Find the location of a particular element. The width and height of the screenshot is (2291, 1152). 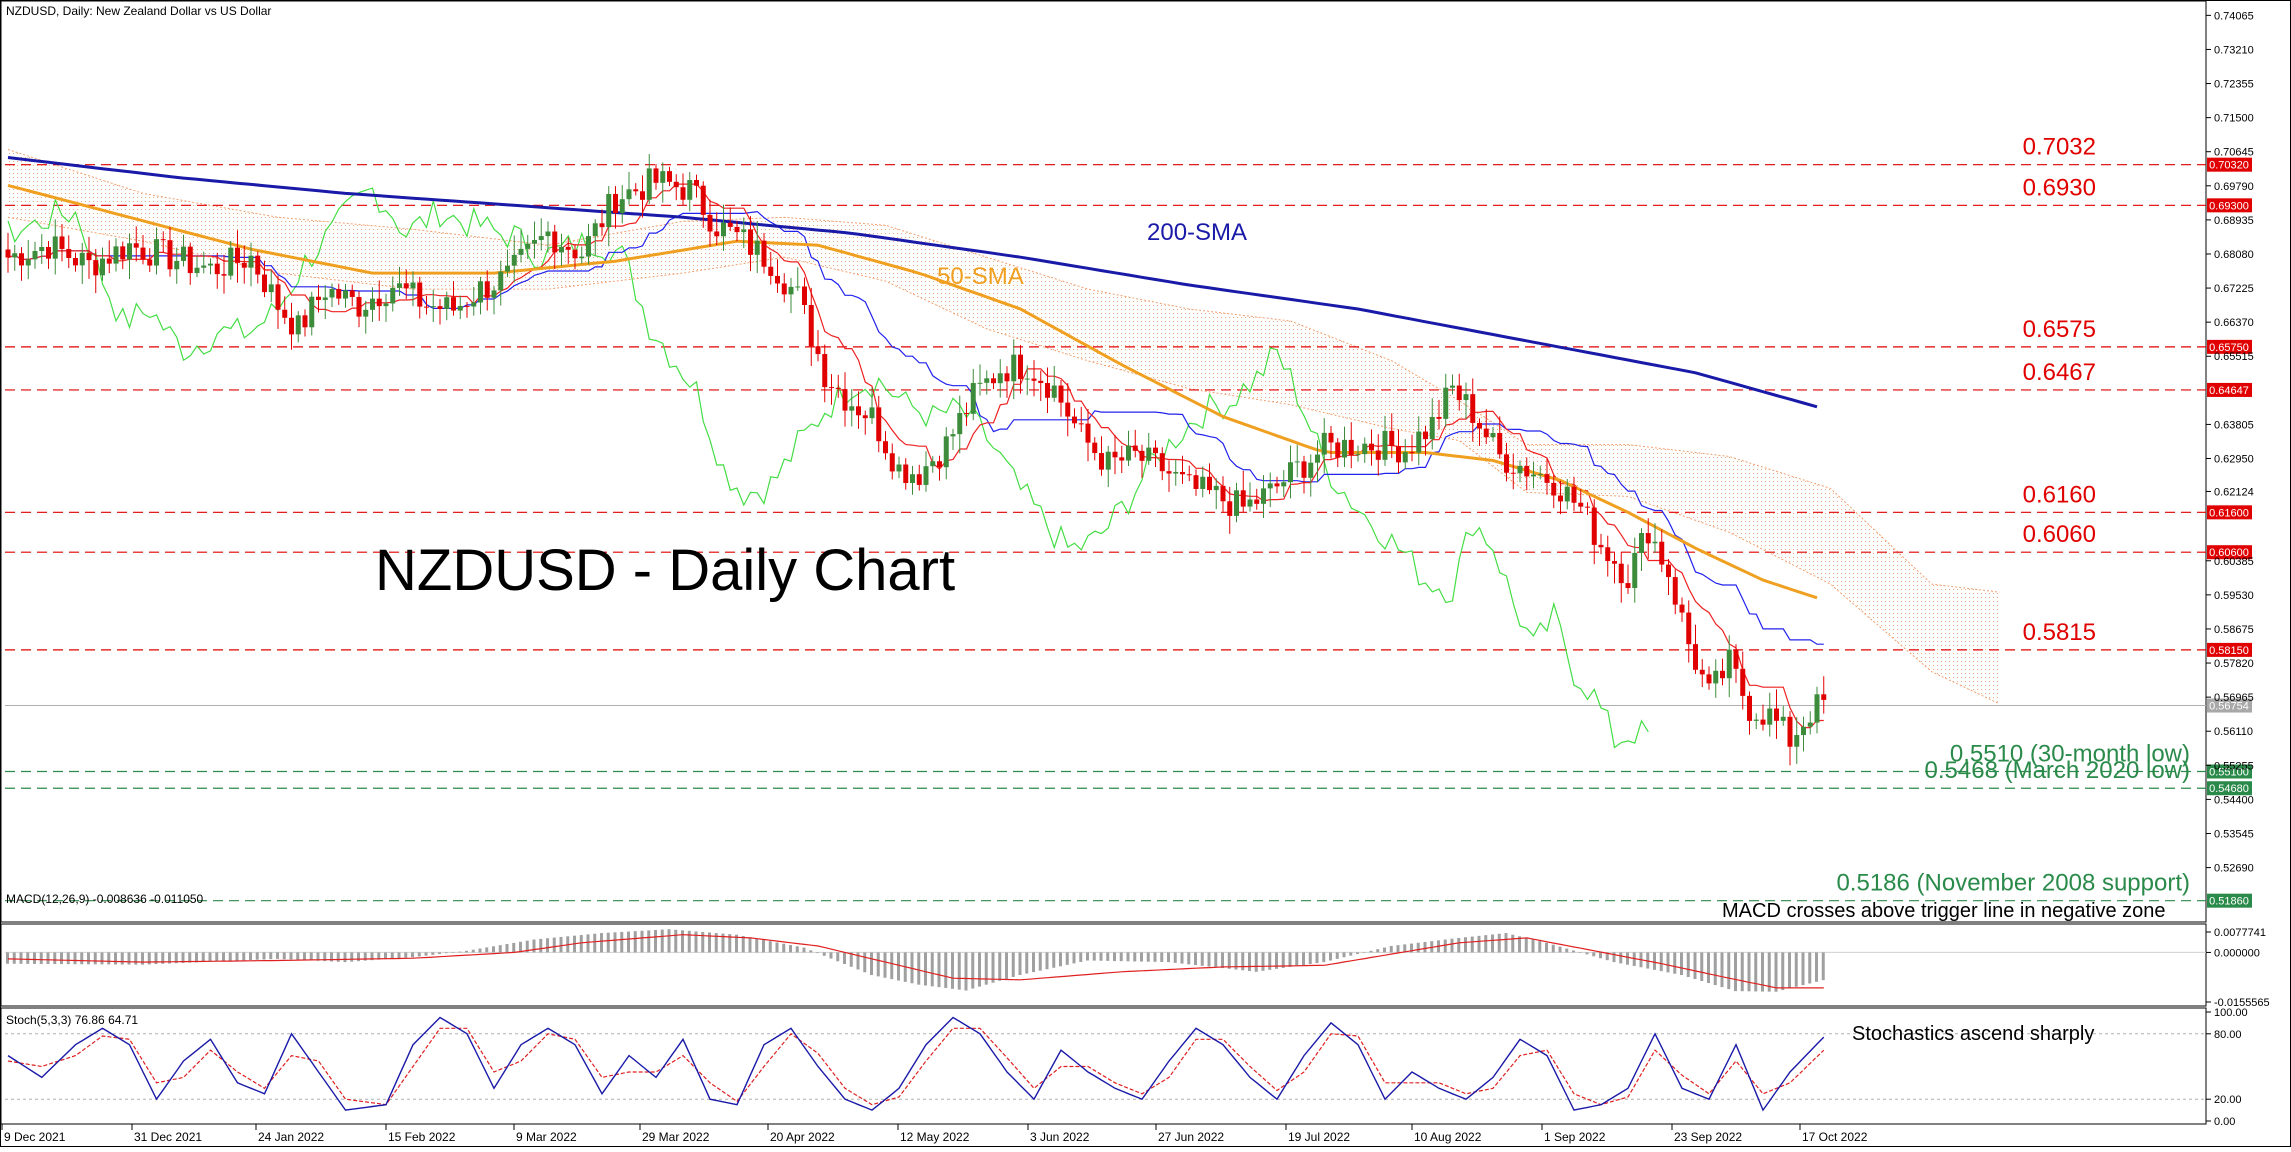

y-tick-label: 0.62124 is located at coordinates (2234, 492).